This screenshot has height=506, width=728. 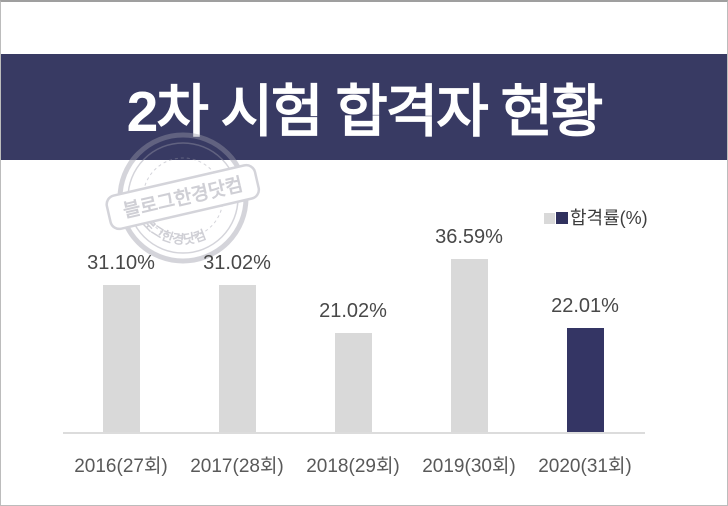 I want to click on bar-value-label: 31.02%, so click(x=237, y=263).